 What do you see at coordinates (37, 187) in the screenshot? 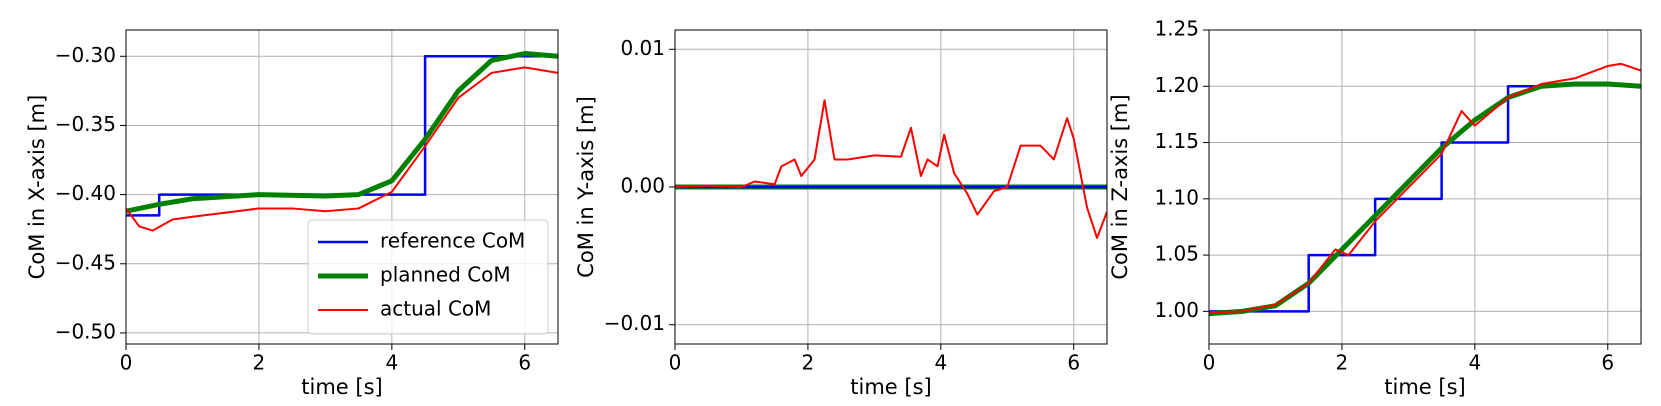
I see `y-axis-label: CoM in X-axis [m]` at bounding box center [37, 187].